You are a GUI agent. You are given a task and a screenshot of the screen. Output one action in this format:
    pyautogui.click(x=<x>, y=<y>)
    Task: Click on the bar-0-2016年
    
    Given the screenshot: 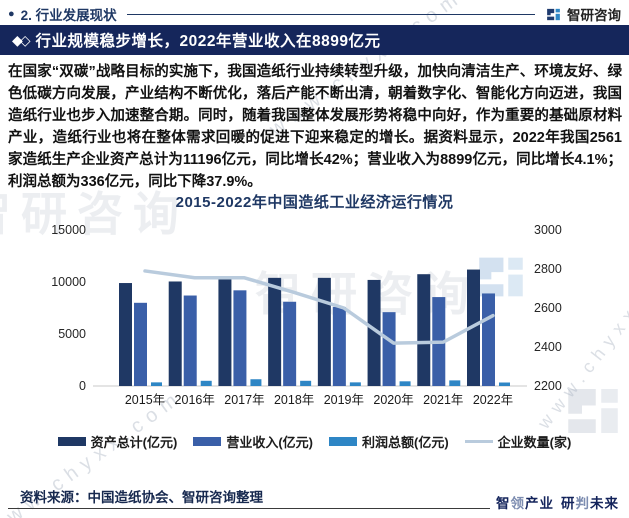 What is the action you would take?
    pyautogui.click(x=175, y=333)
    